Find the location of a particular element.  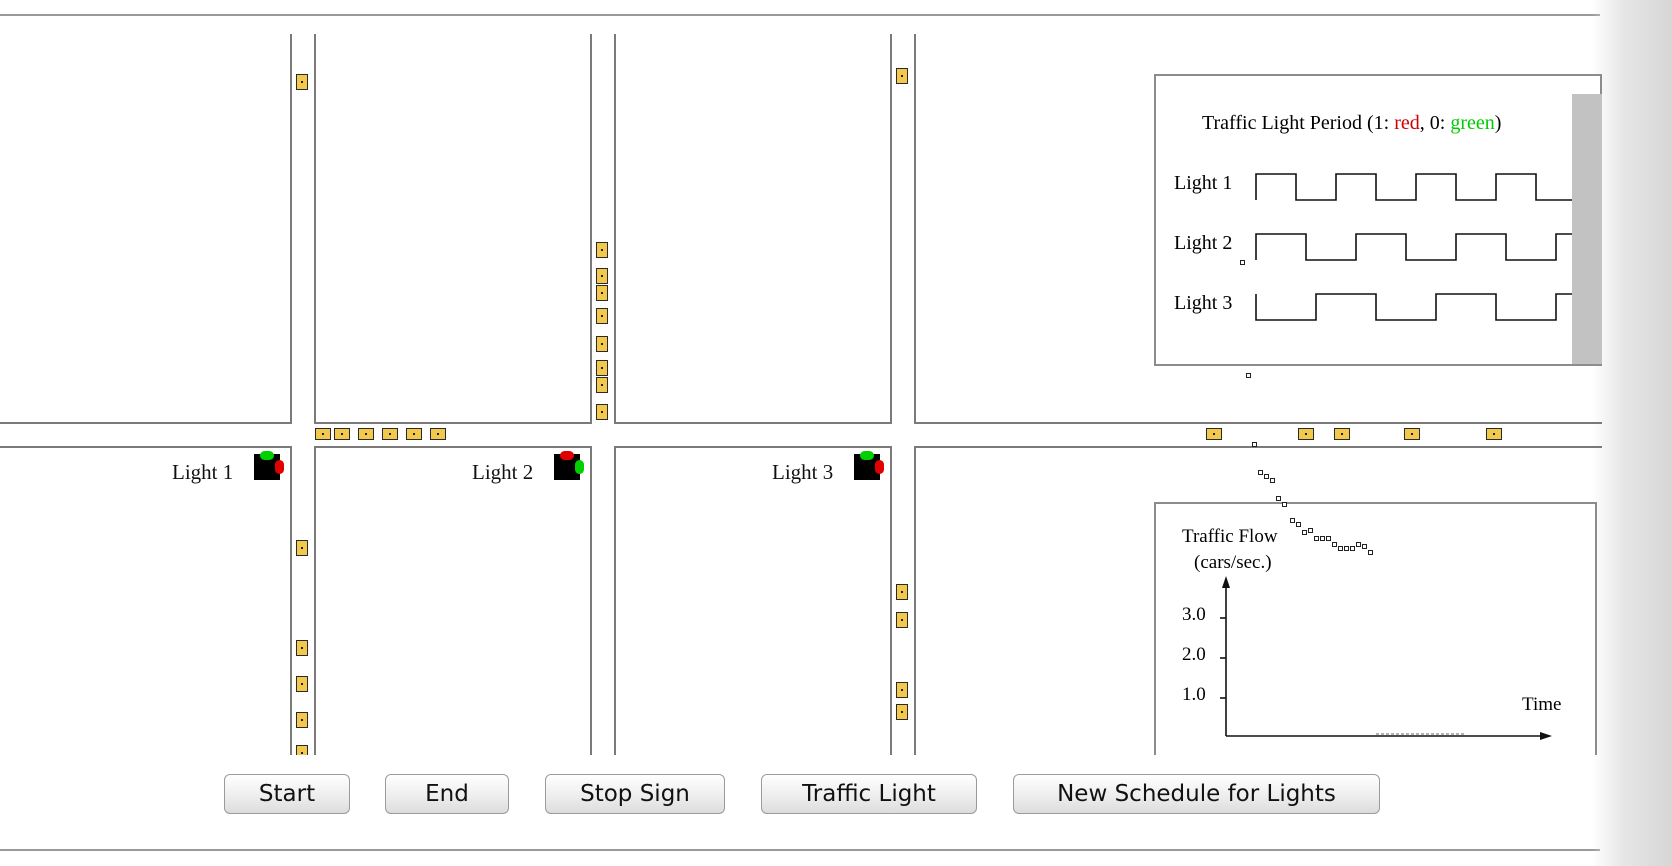

y-tick-3: 3.0 is located at coordinates (1194, 614).